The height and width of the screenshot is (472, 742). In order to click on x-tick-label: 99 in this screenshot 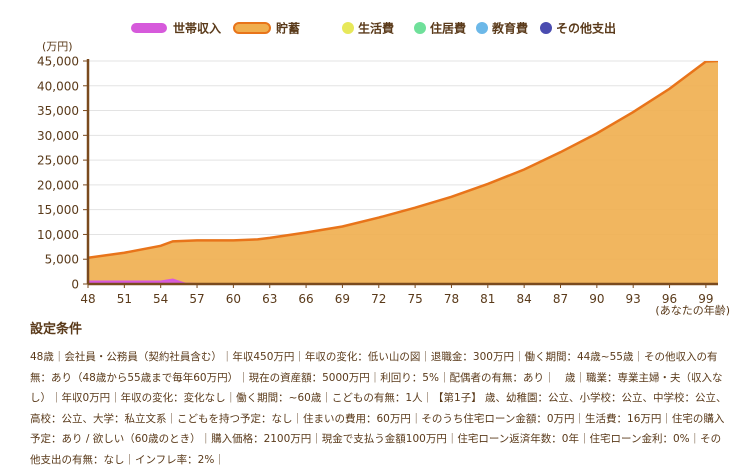, I will do `click(705, 299)`.